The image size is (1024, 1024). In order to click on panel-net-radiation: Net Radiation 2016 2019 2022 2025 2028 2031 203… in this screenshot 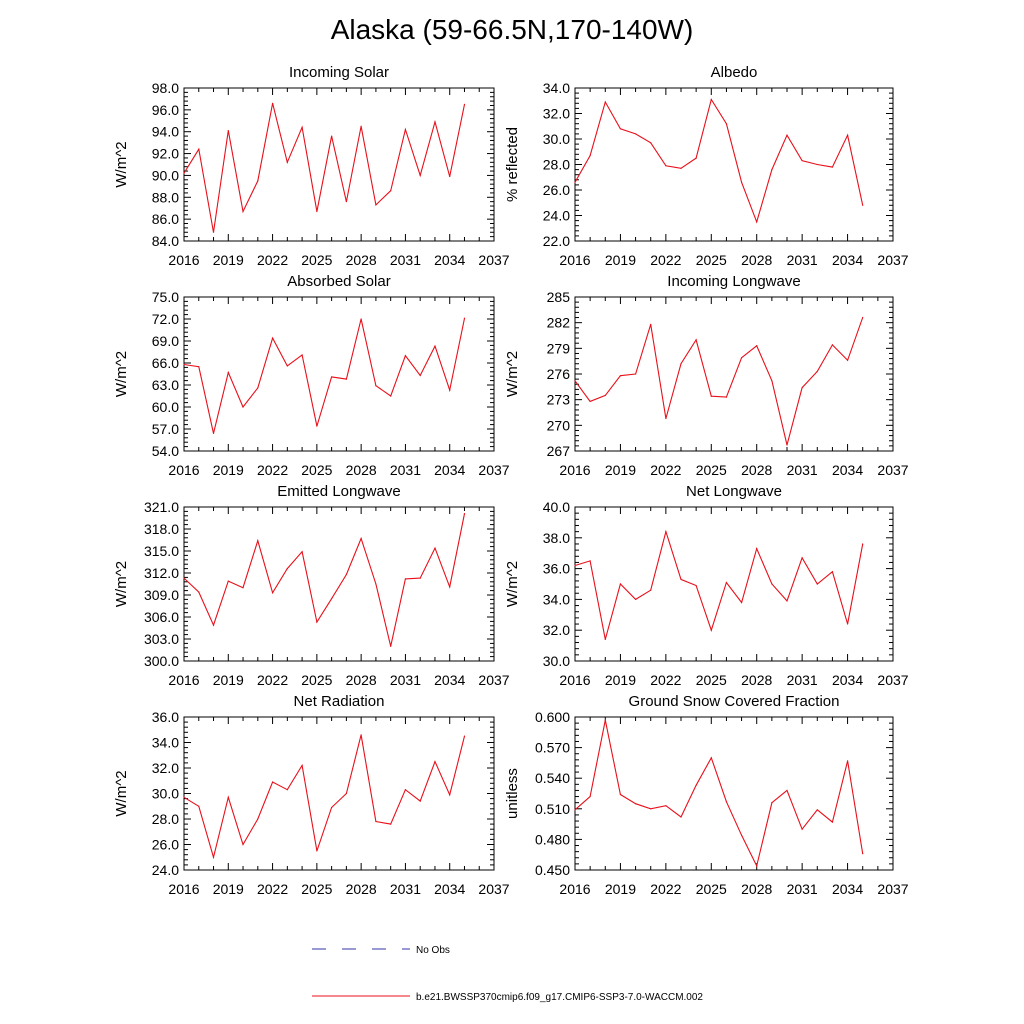, I will do `click(311, 795)`.